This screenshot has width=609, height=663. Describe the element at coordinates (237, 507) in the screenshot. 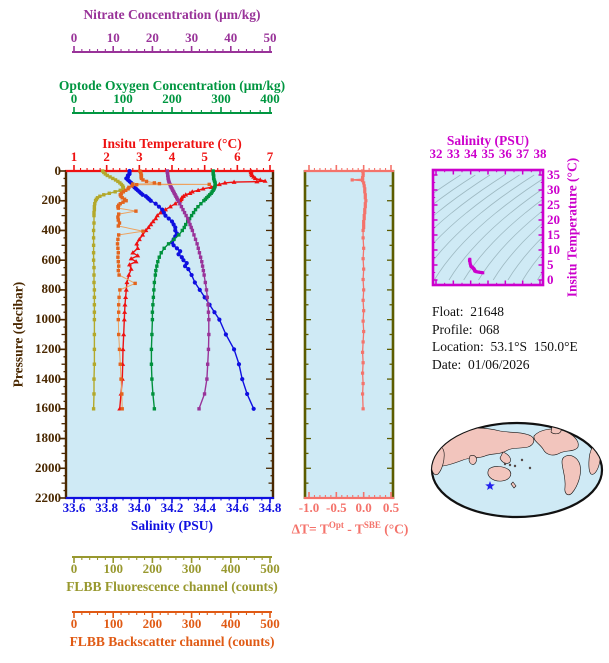

I see `salinity-tick-label: 34.6` at that location.